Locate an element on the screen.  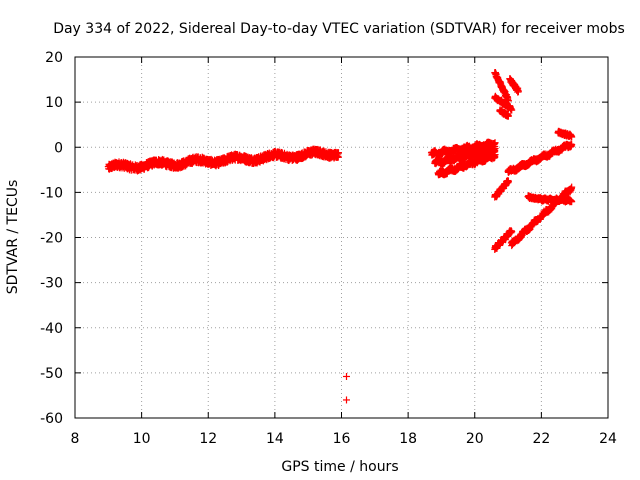
y-tick-label: -30 is located at coordinates (51, 284).